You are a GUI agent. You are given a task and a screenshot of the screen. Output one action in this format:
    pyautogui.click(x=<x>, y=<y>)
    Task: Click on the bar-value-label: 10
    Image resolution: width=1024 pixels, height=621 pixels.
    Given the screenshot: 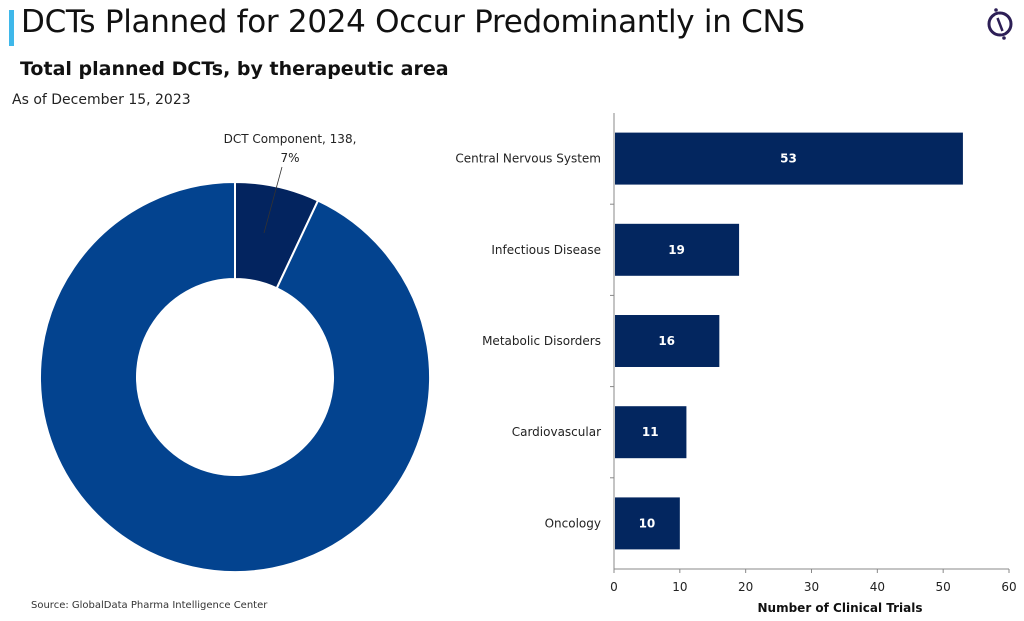 What is the action you would take?
    pyautogui.click(x=647, y=523)
    